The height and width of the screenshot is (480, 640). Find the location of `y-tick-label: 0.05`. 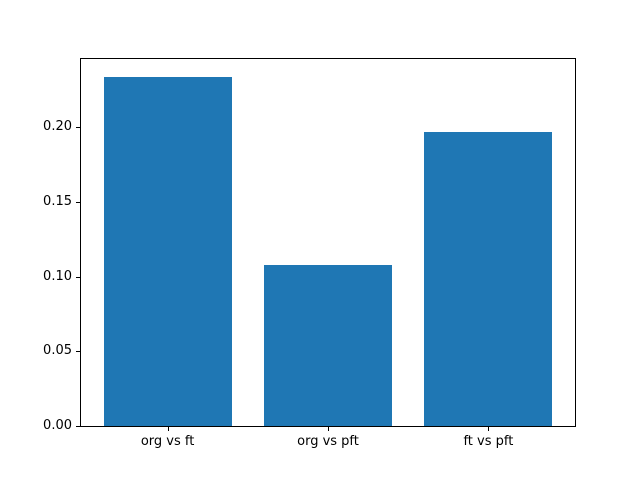

y-tick-label: 0.05 is located at coordinates (57, 351).